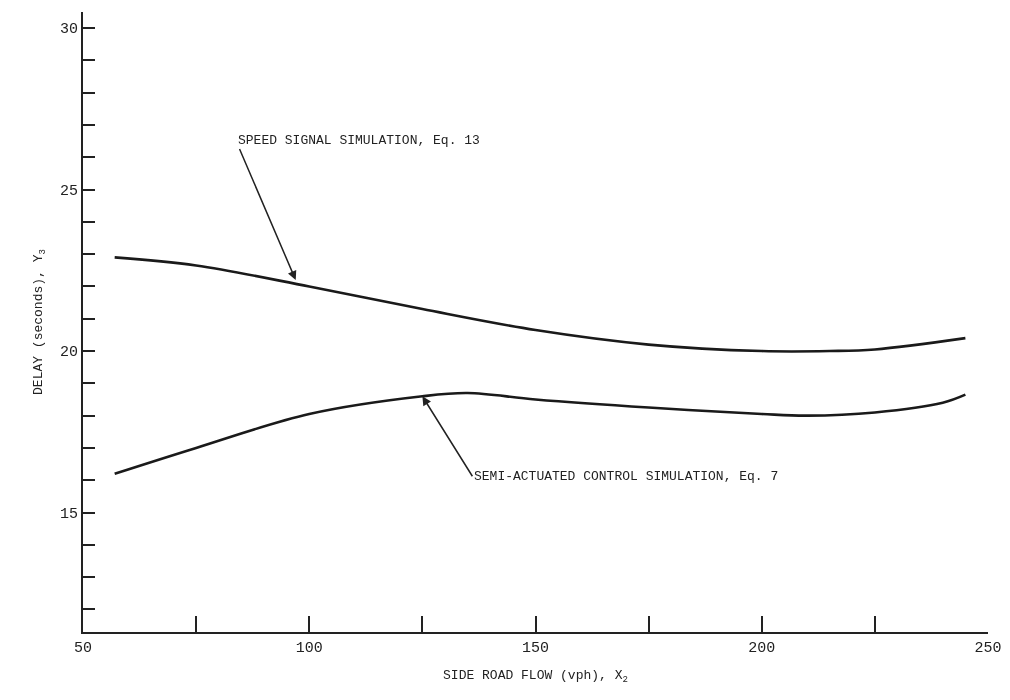  I want to click on x-tick-label: 200, so click(762, 648).